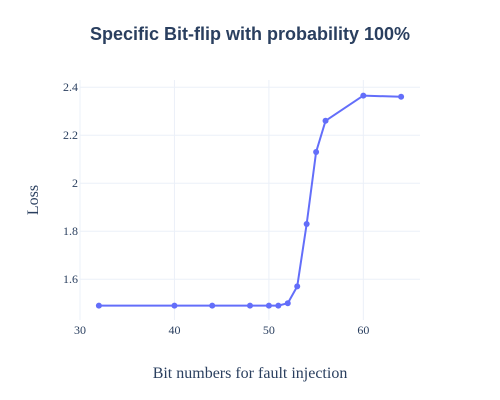 The width and height of the screenshot is (500, 400). What do you see at coordinates (363, 330) in the screenshot?
I see `x-tick-label: 60` at bounding box center [363, 330].